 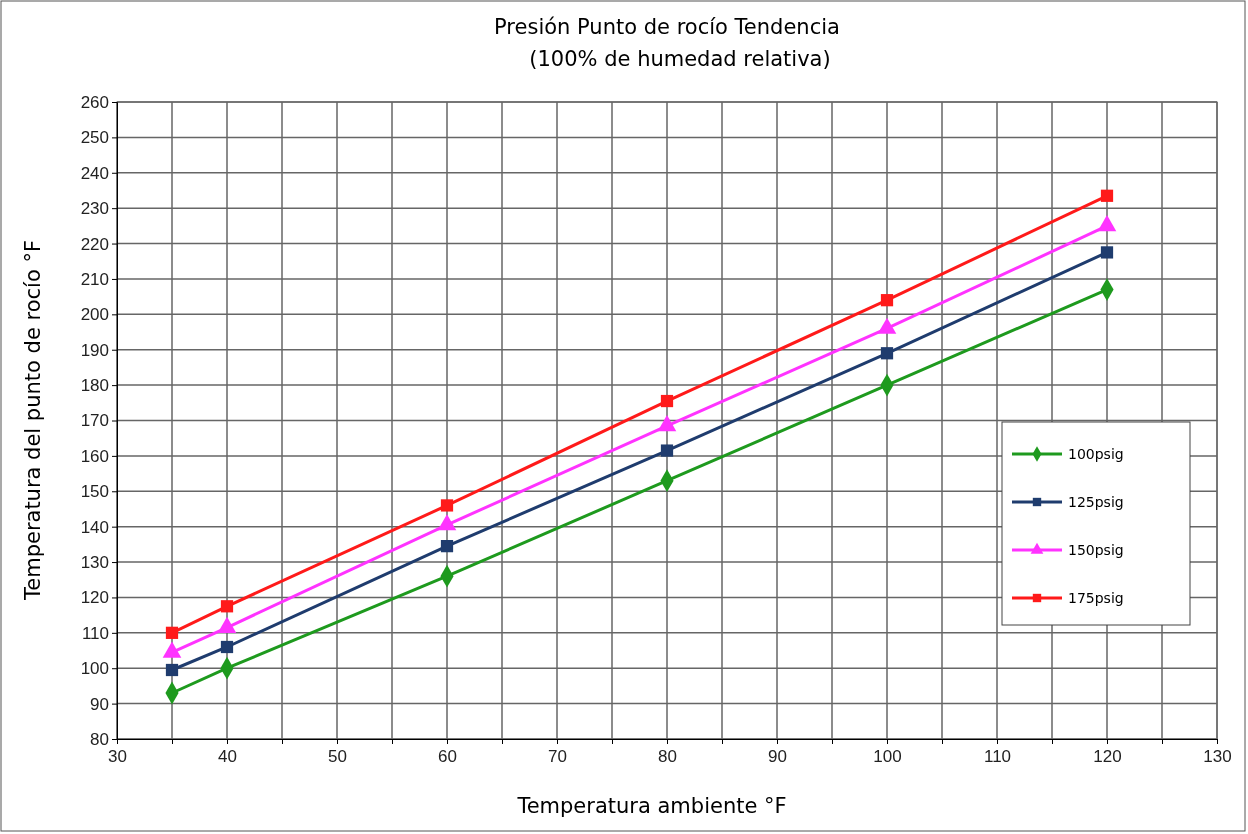 I want to click on y-tick-label: 230, so click(x=94, y=209).